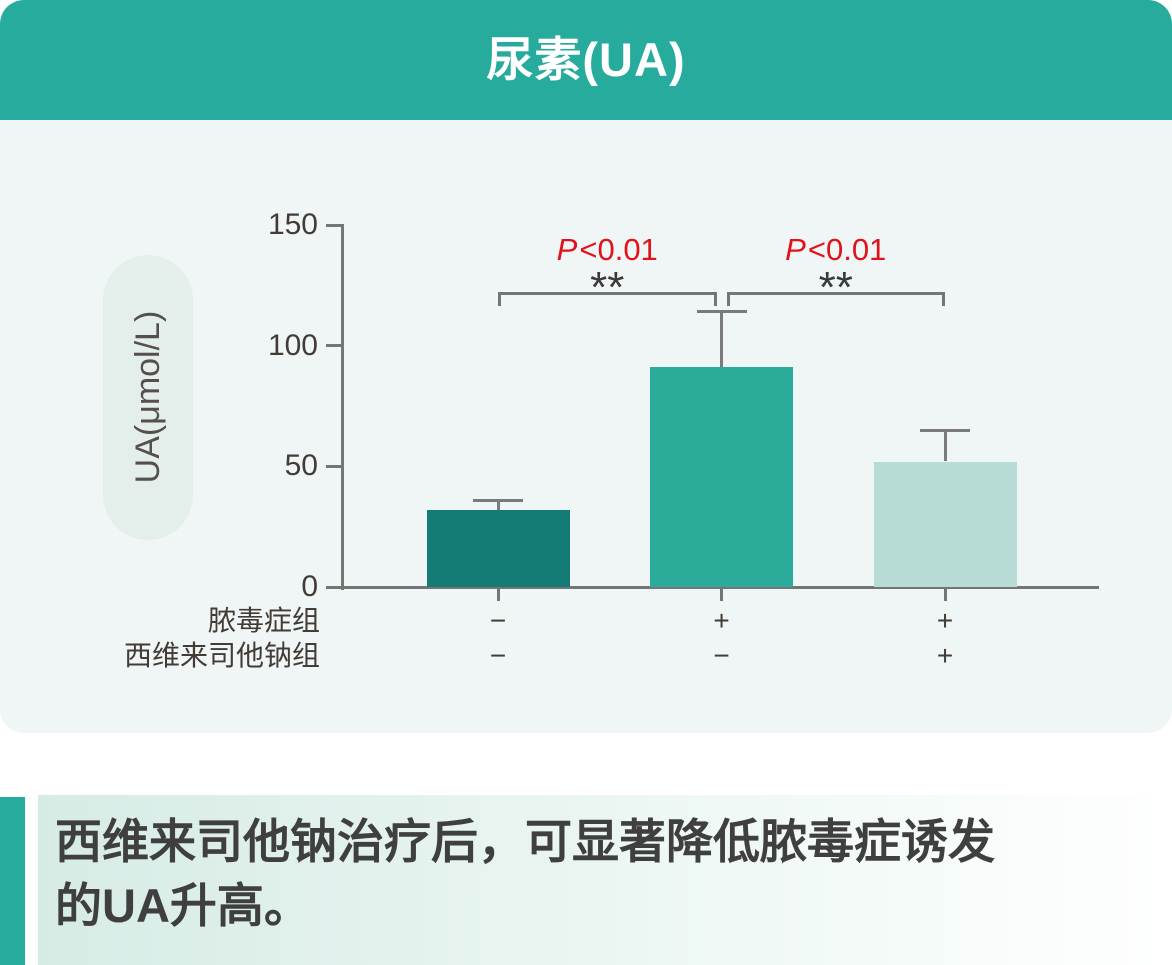 The height and width of the screenshot is (965, 1172). Describe the element at coordinates (610, 874) in the screenshot. I see `caption-text: 西维来司他钠治疗后，可显著降低脓毒症诱发 的UA升高。` at that location.